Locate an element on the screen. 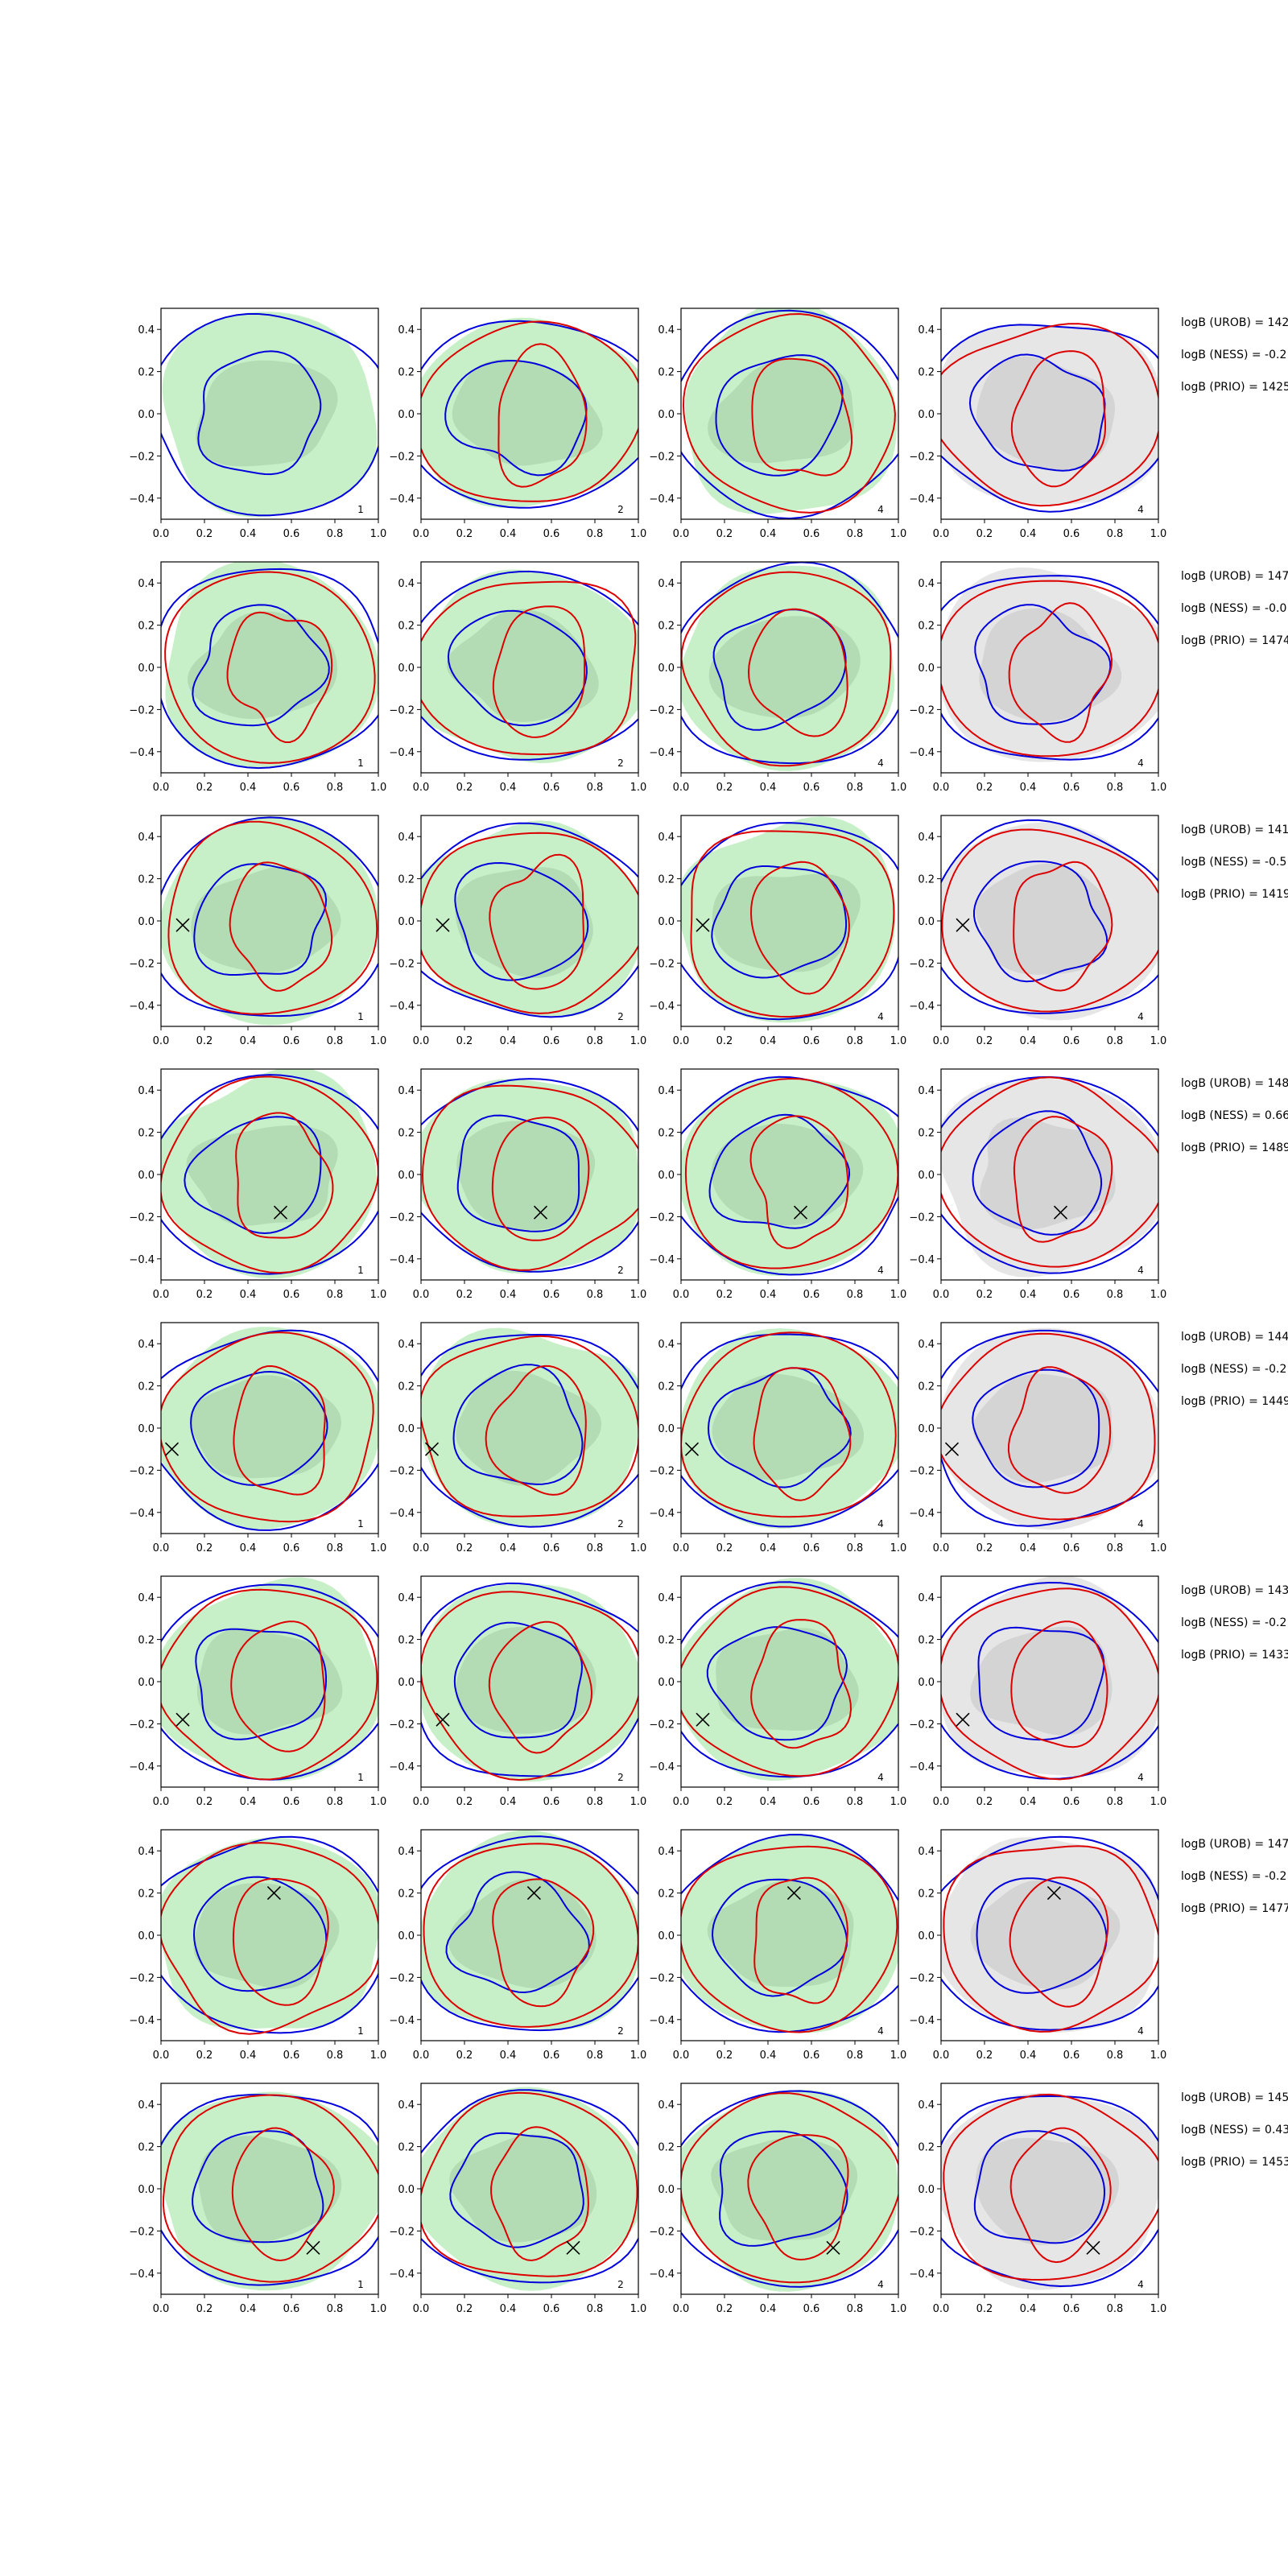 The height and width of the screenshot is (2576, 1288). panel-r7-c3: 0.0 0.2 0.4 0.6 0.8 1.0 0.4 0.2 0.0 −0.2 −0.4 4 is located at coordinates (777, 1945).